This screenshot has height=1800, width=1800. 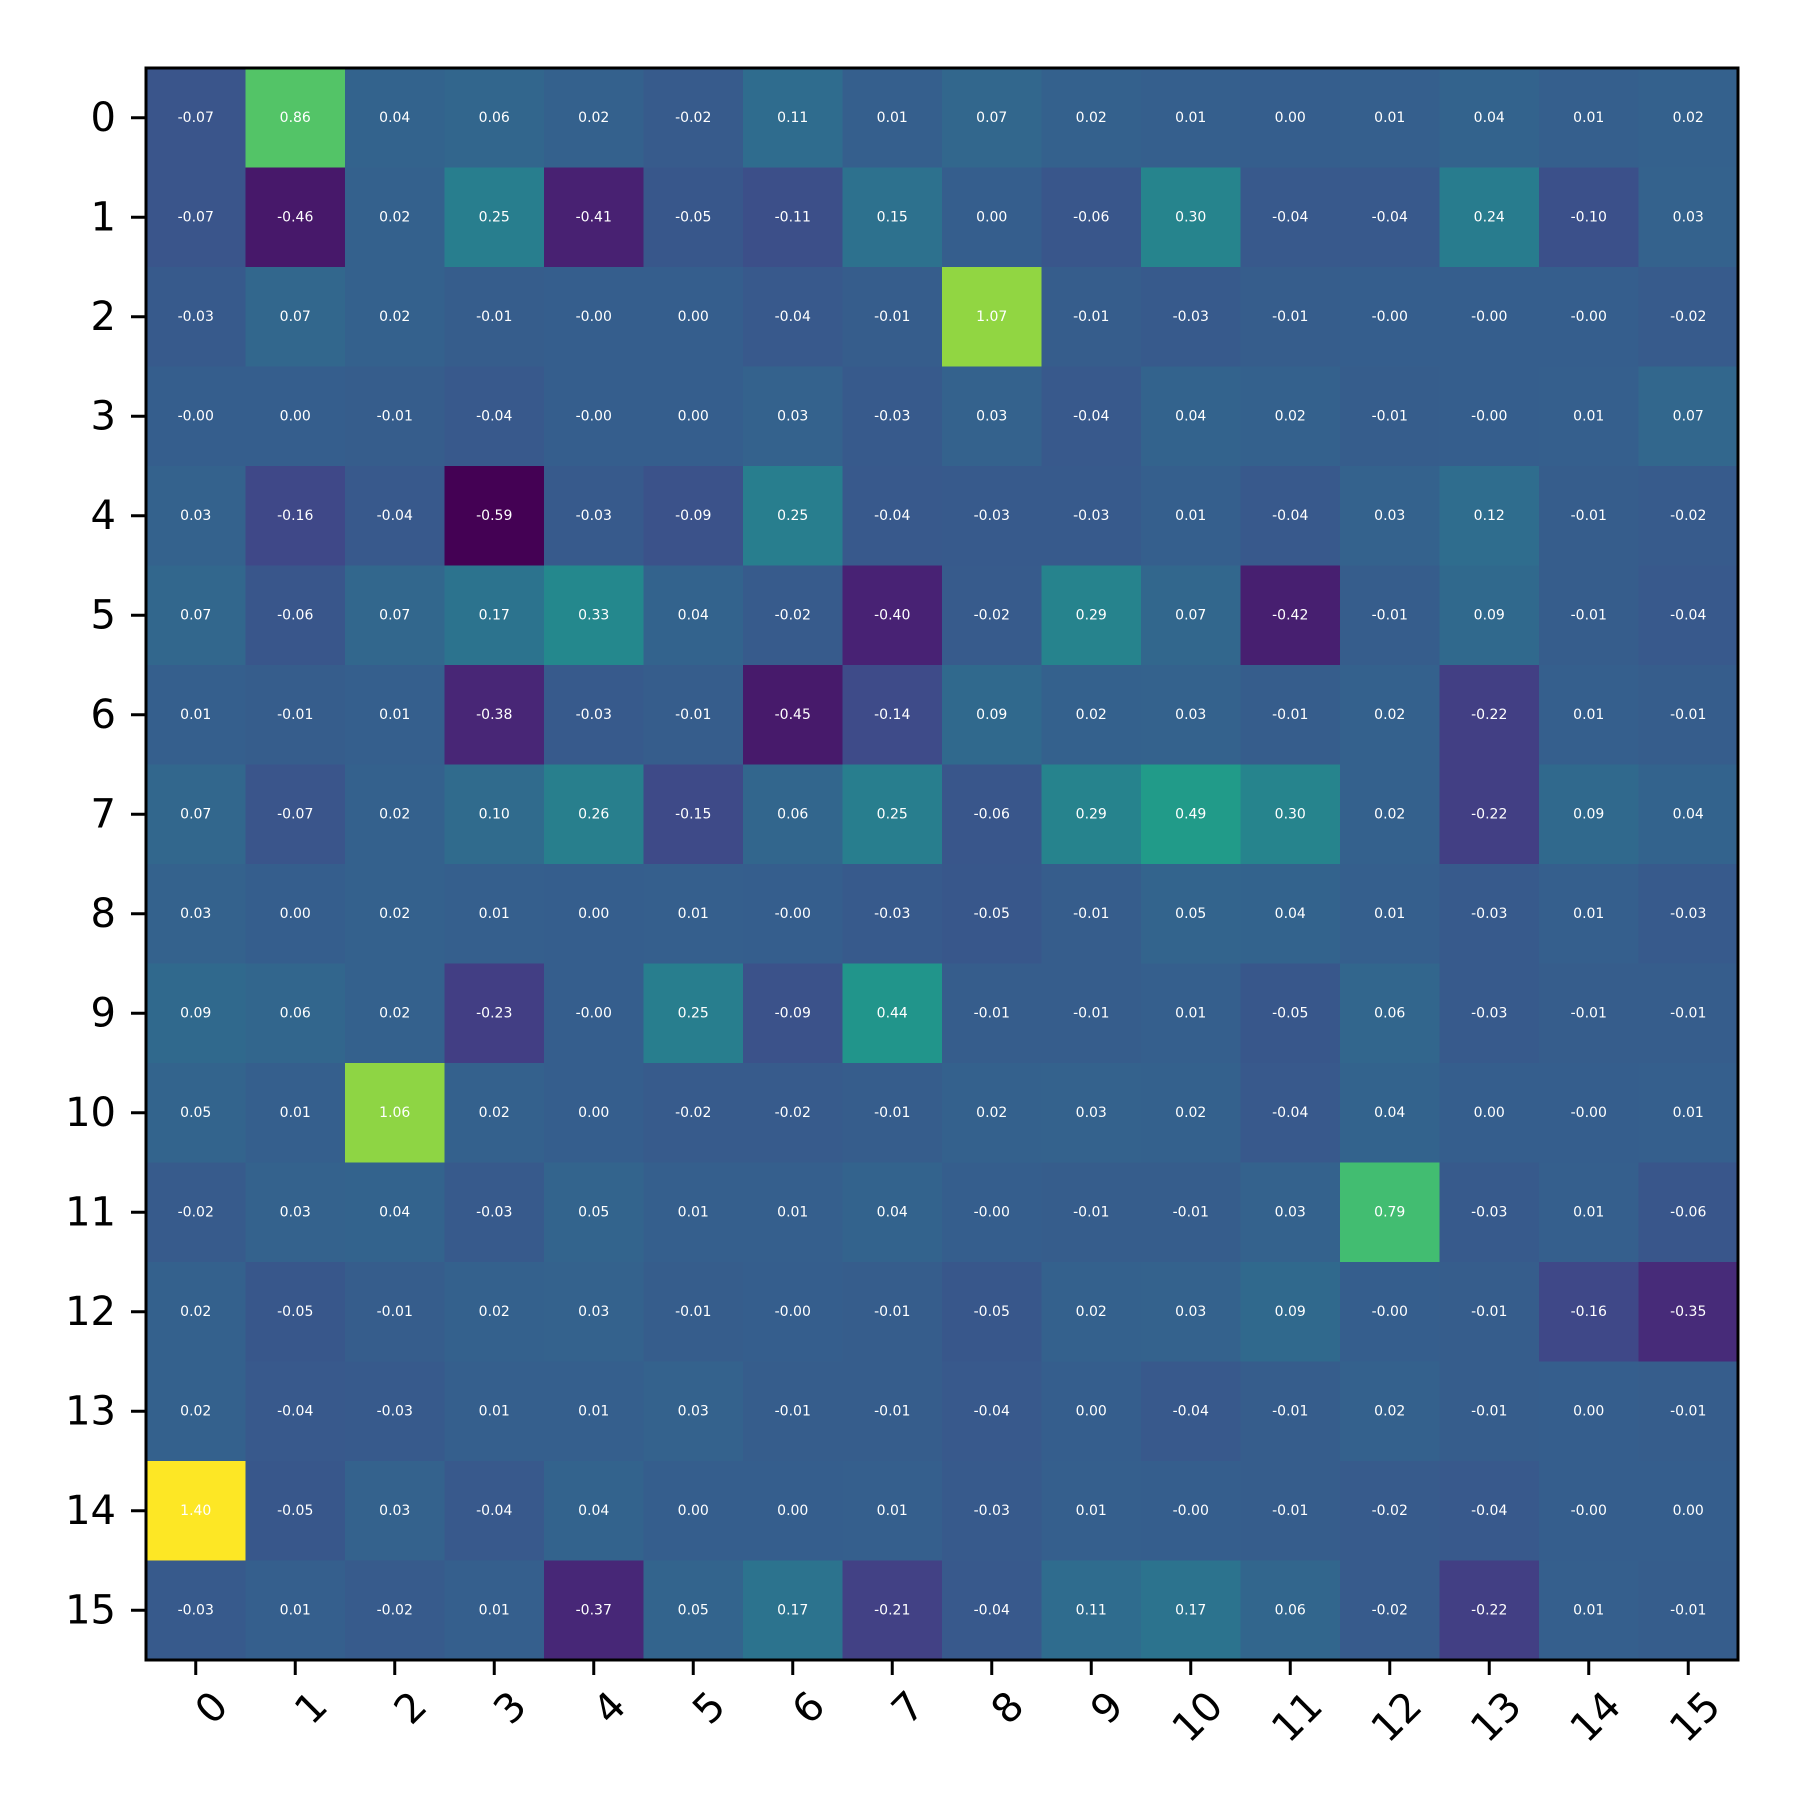 I want to click on x-tick-label: 8, so click(x=1008, y=1708).